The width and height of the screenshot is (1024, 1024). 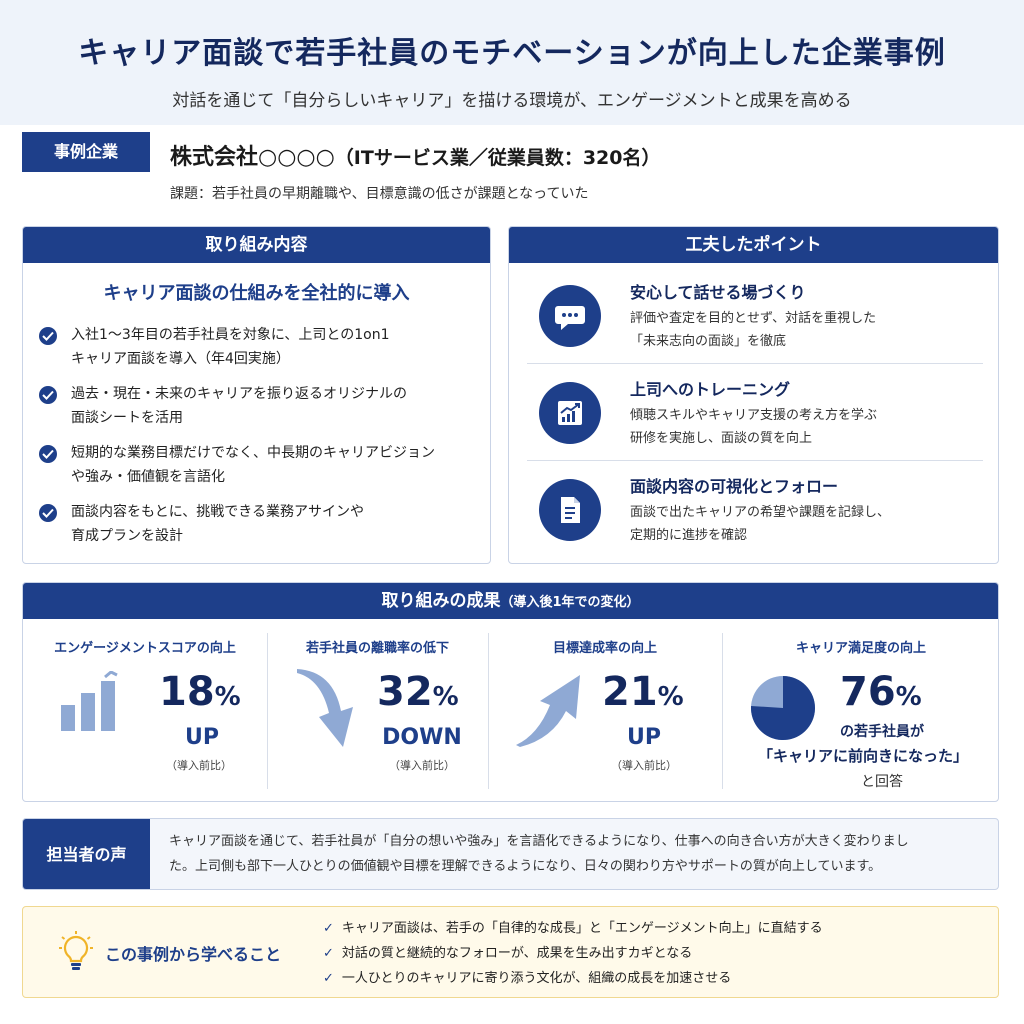 I want to click on result-satisfaction: キャリア満足度の向上 76% の若手社員が 「キャリアに前向きになった」 と回答, so click(x=860, y=710).